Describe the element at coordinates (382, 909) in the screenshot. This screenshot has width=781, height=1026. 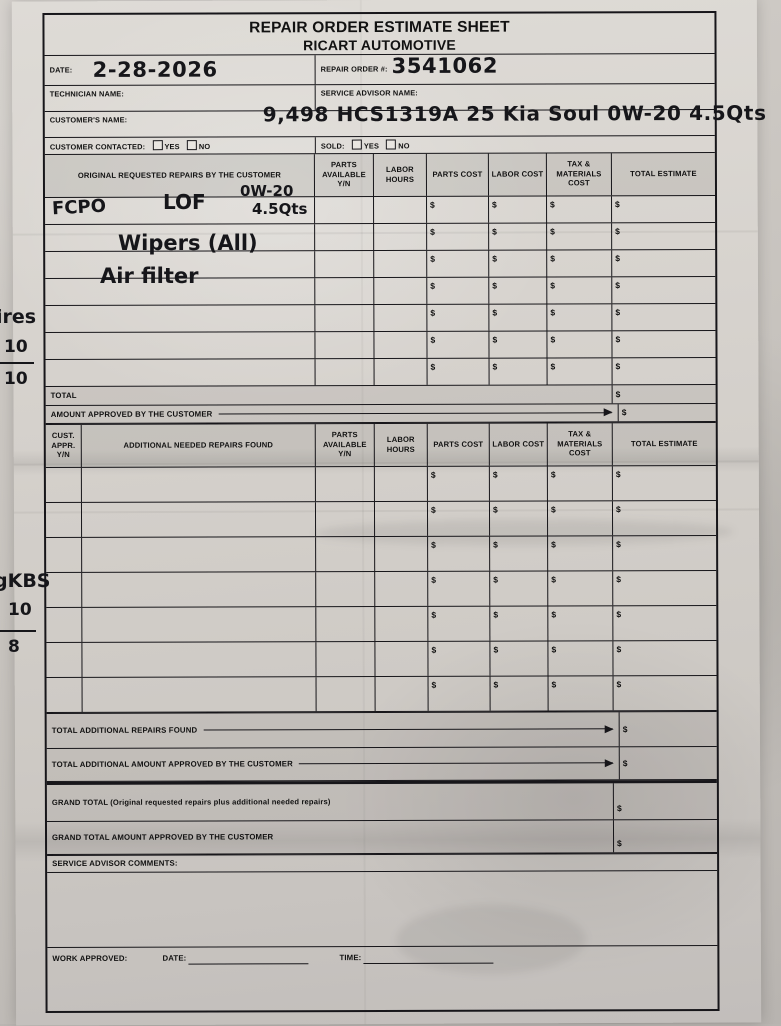
I see `service-advisor-comments-area` at that location.